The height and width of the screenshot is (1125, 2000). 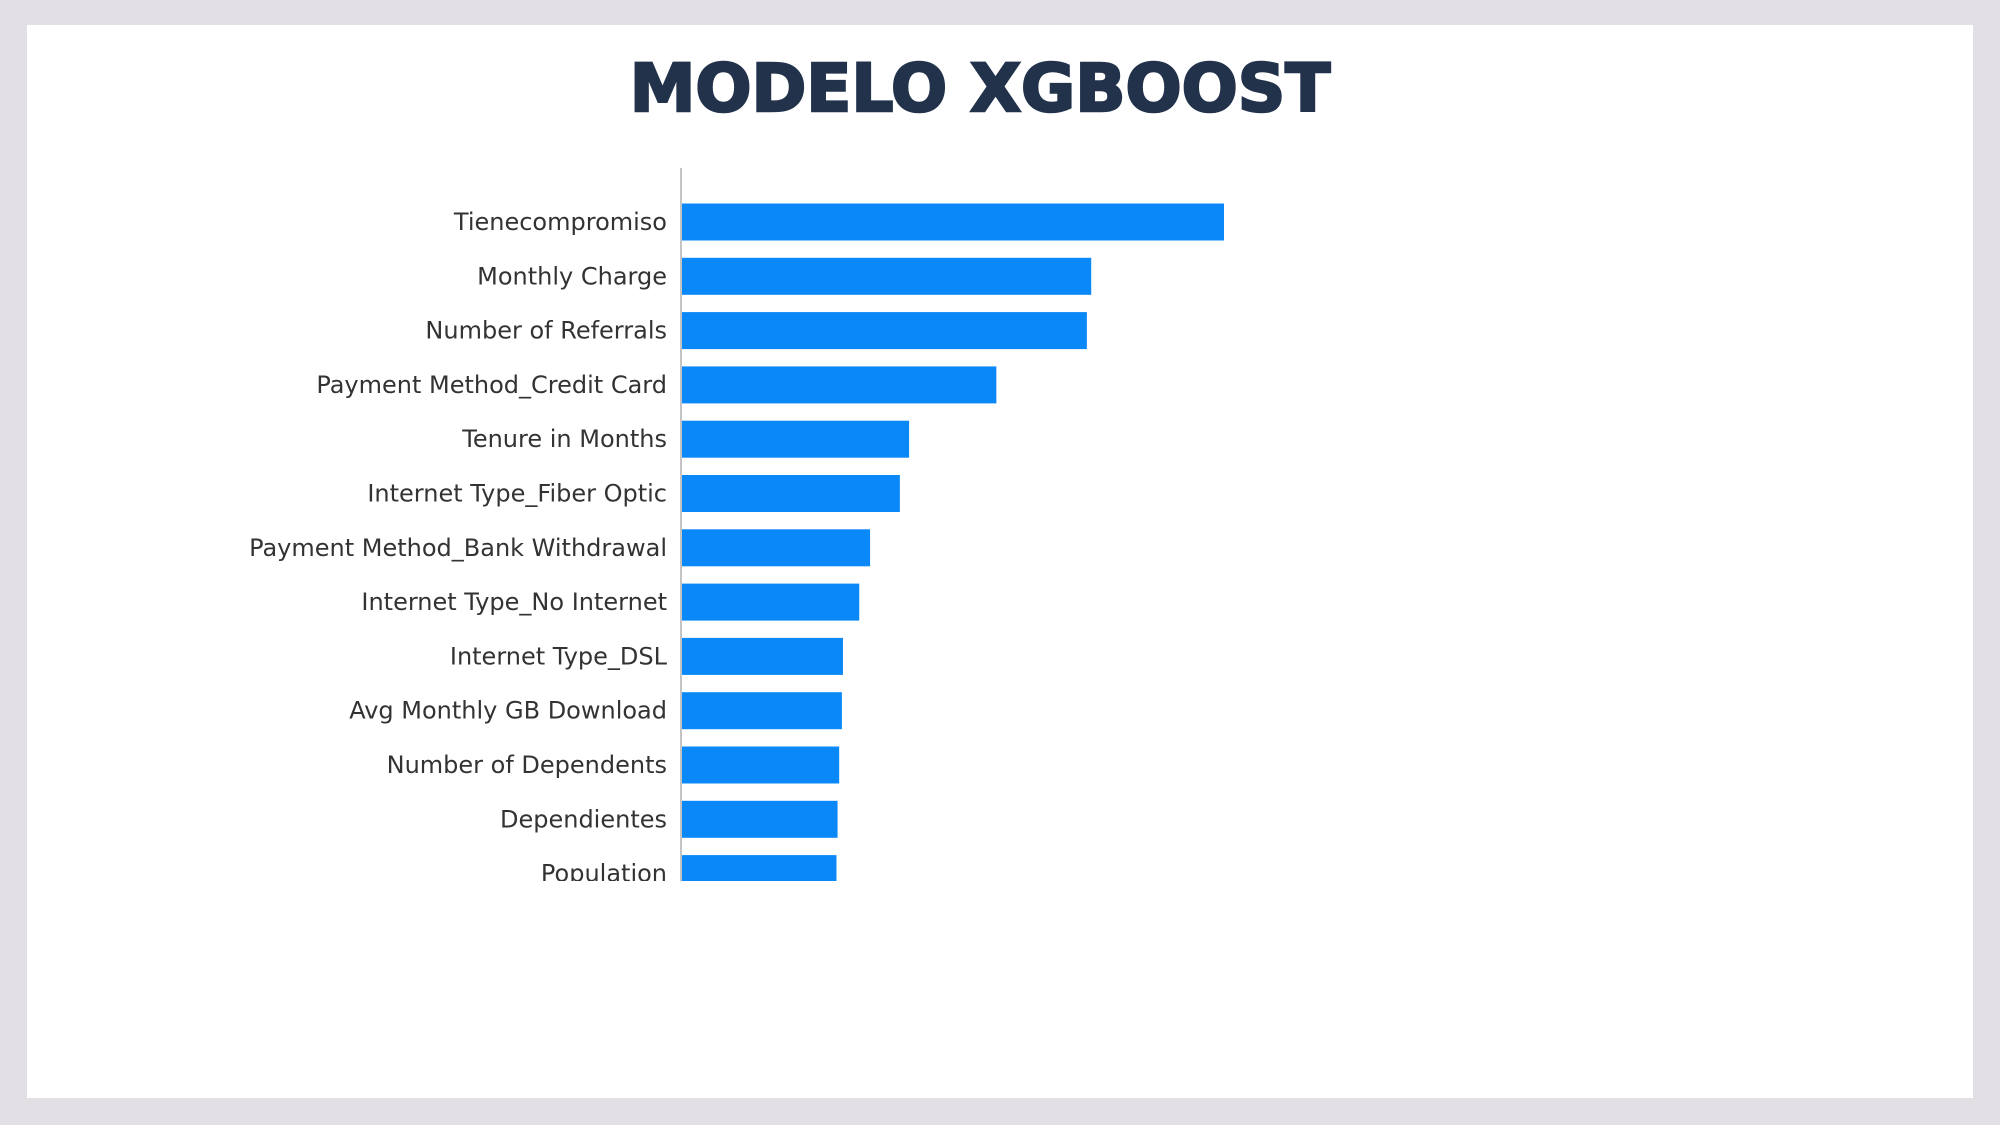 I want to click on y-tick-label: Number of Dependents, so click(x=527, y=765).